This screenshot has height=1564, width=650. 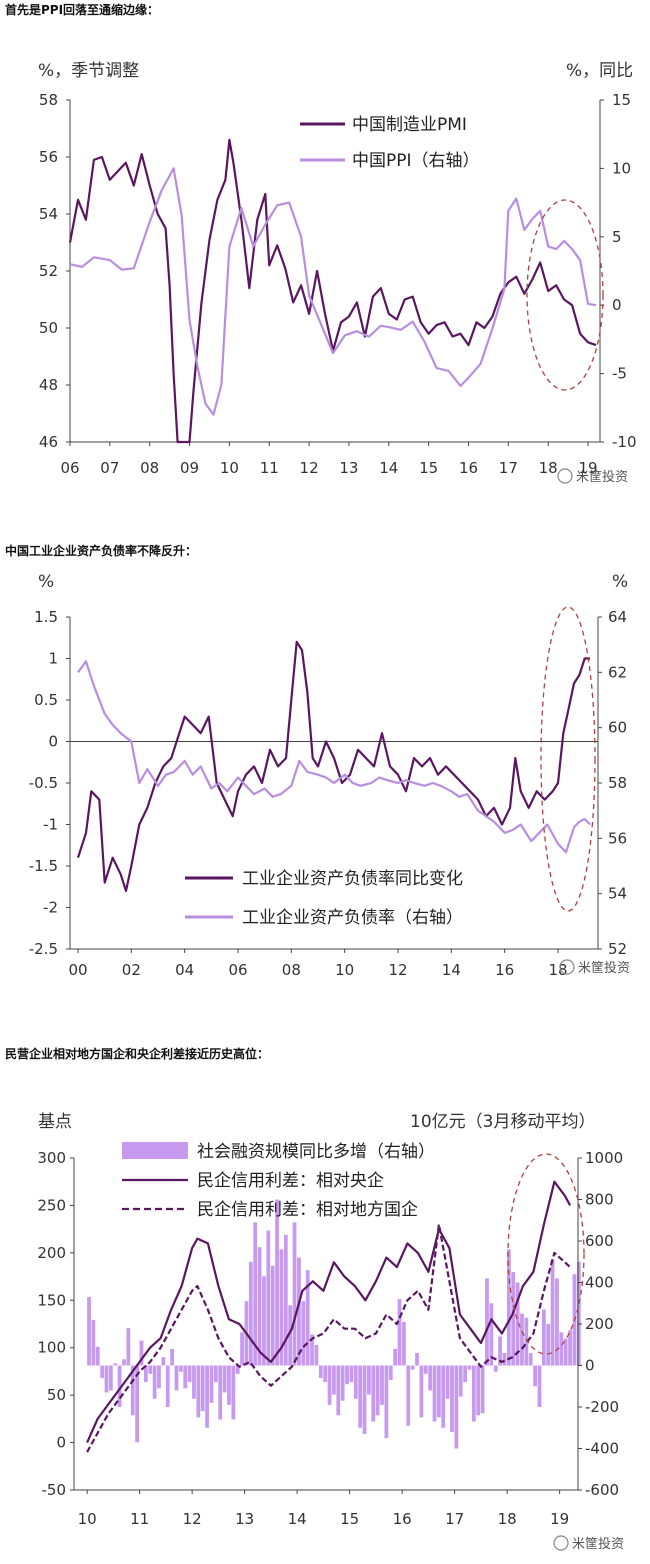 What do you see at coordinates (602, 1407) in the screenshot?
I see `right-tick-label: -200` at bounding box center [602, 1407].